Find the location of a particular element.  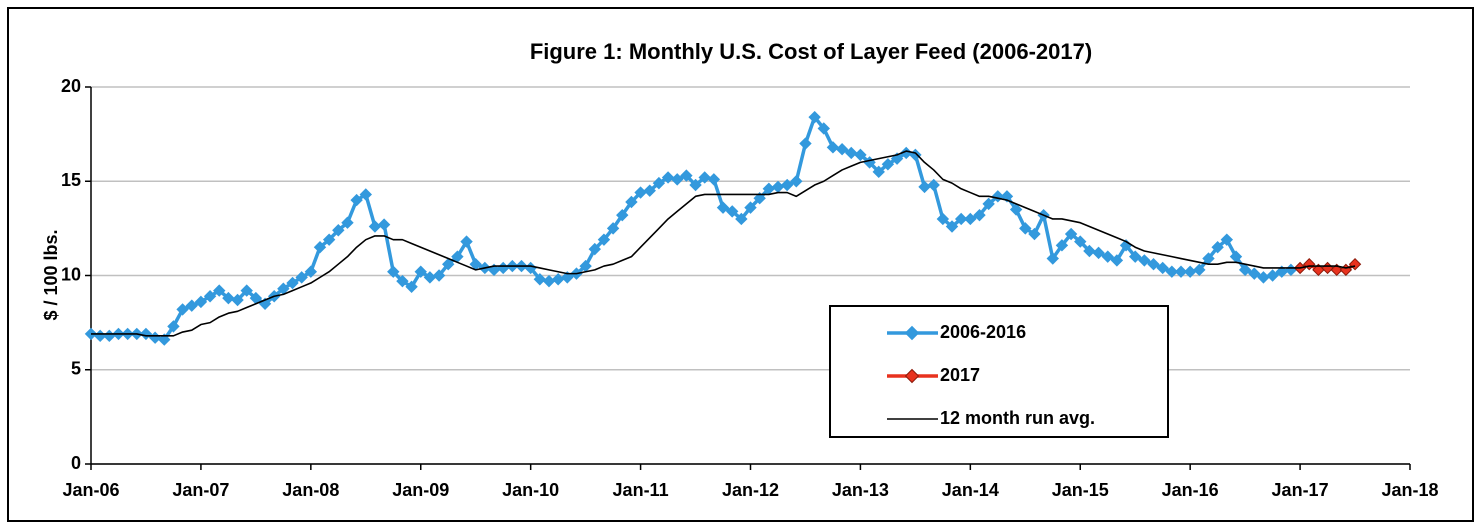

x-tick-label: Jan-07 is located at coordinates (200, 490).